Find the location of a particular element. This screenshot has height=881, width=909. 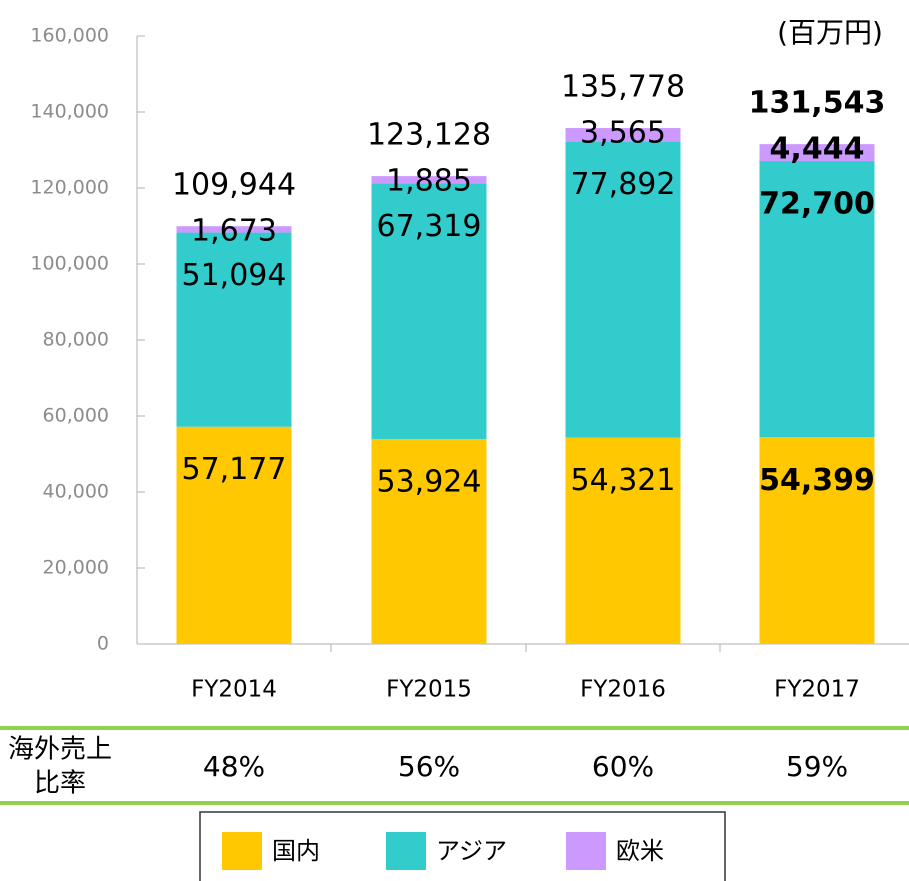

value-label: 1,885 is located at coordinates (429, 181).